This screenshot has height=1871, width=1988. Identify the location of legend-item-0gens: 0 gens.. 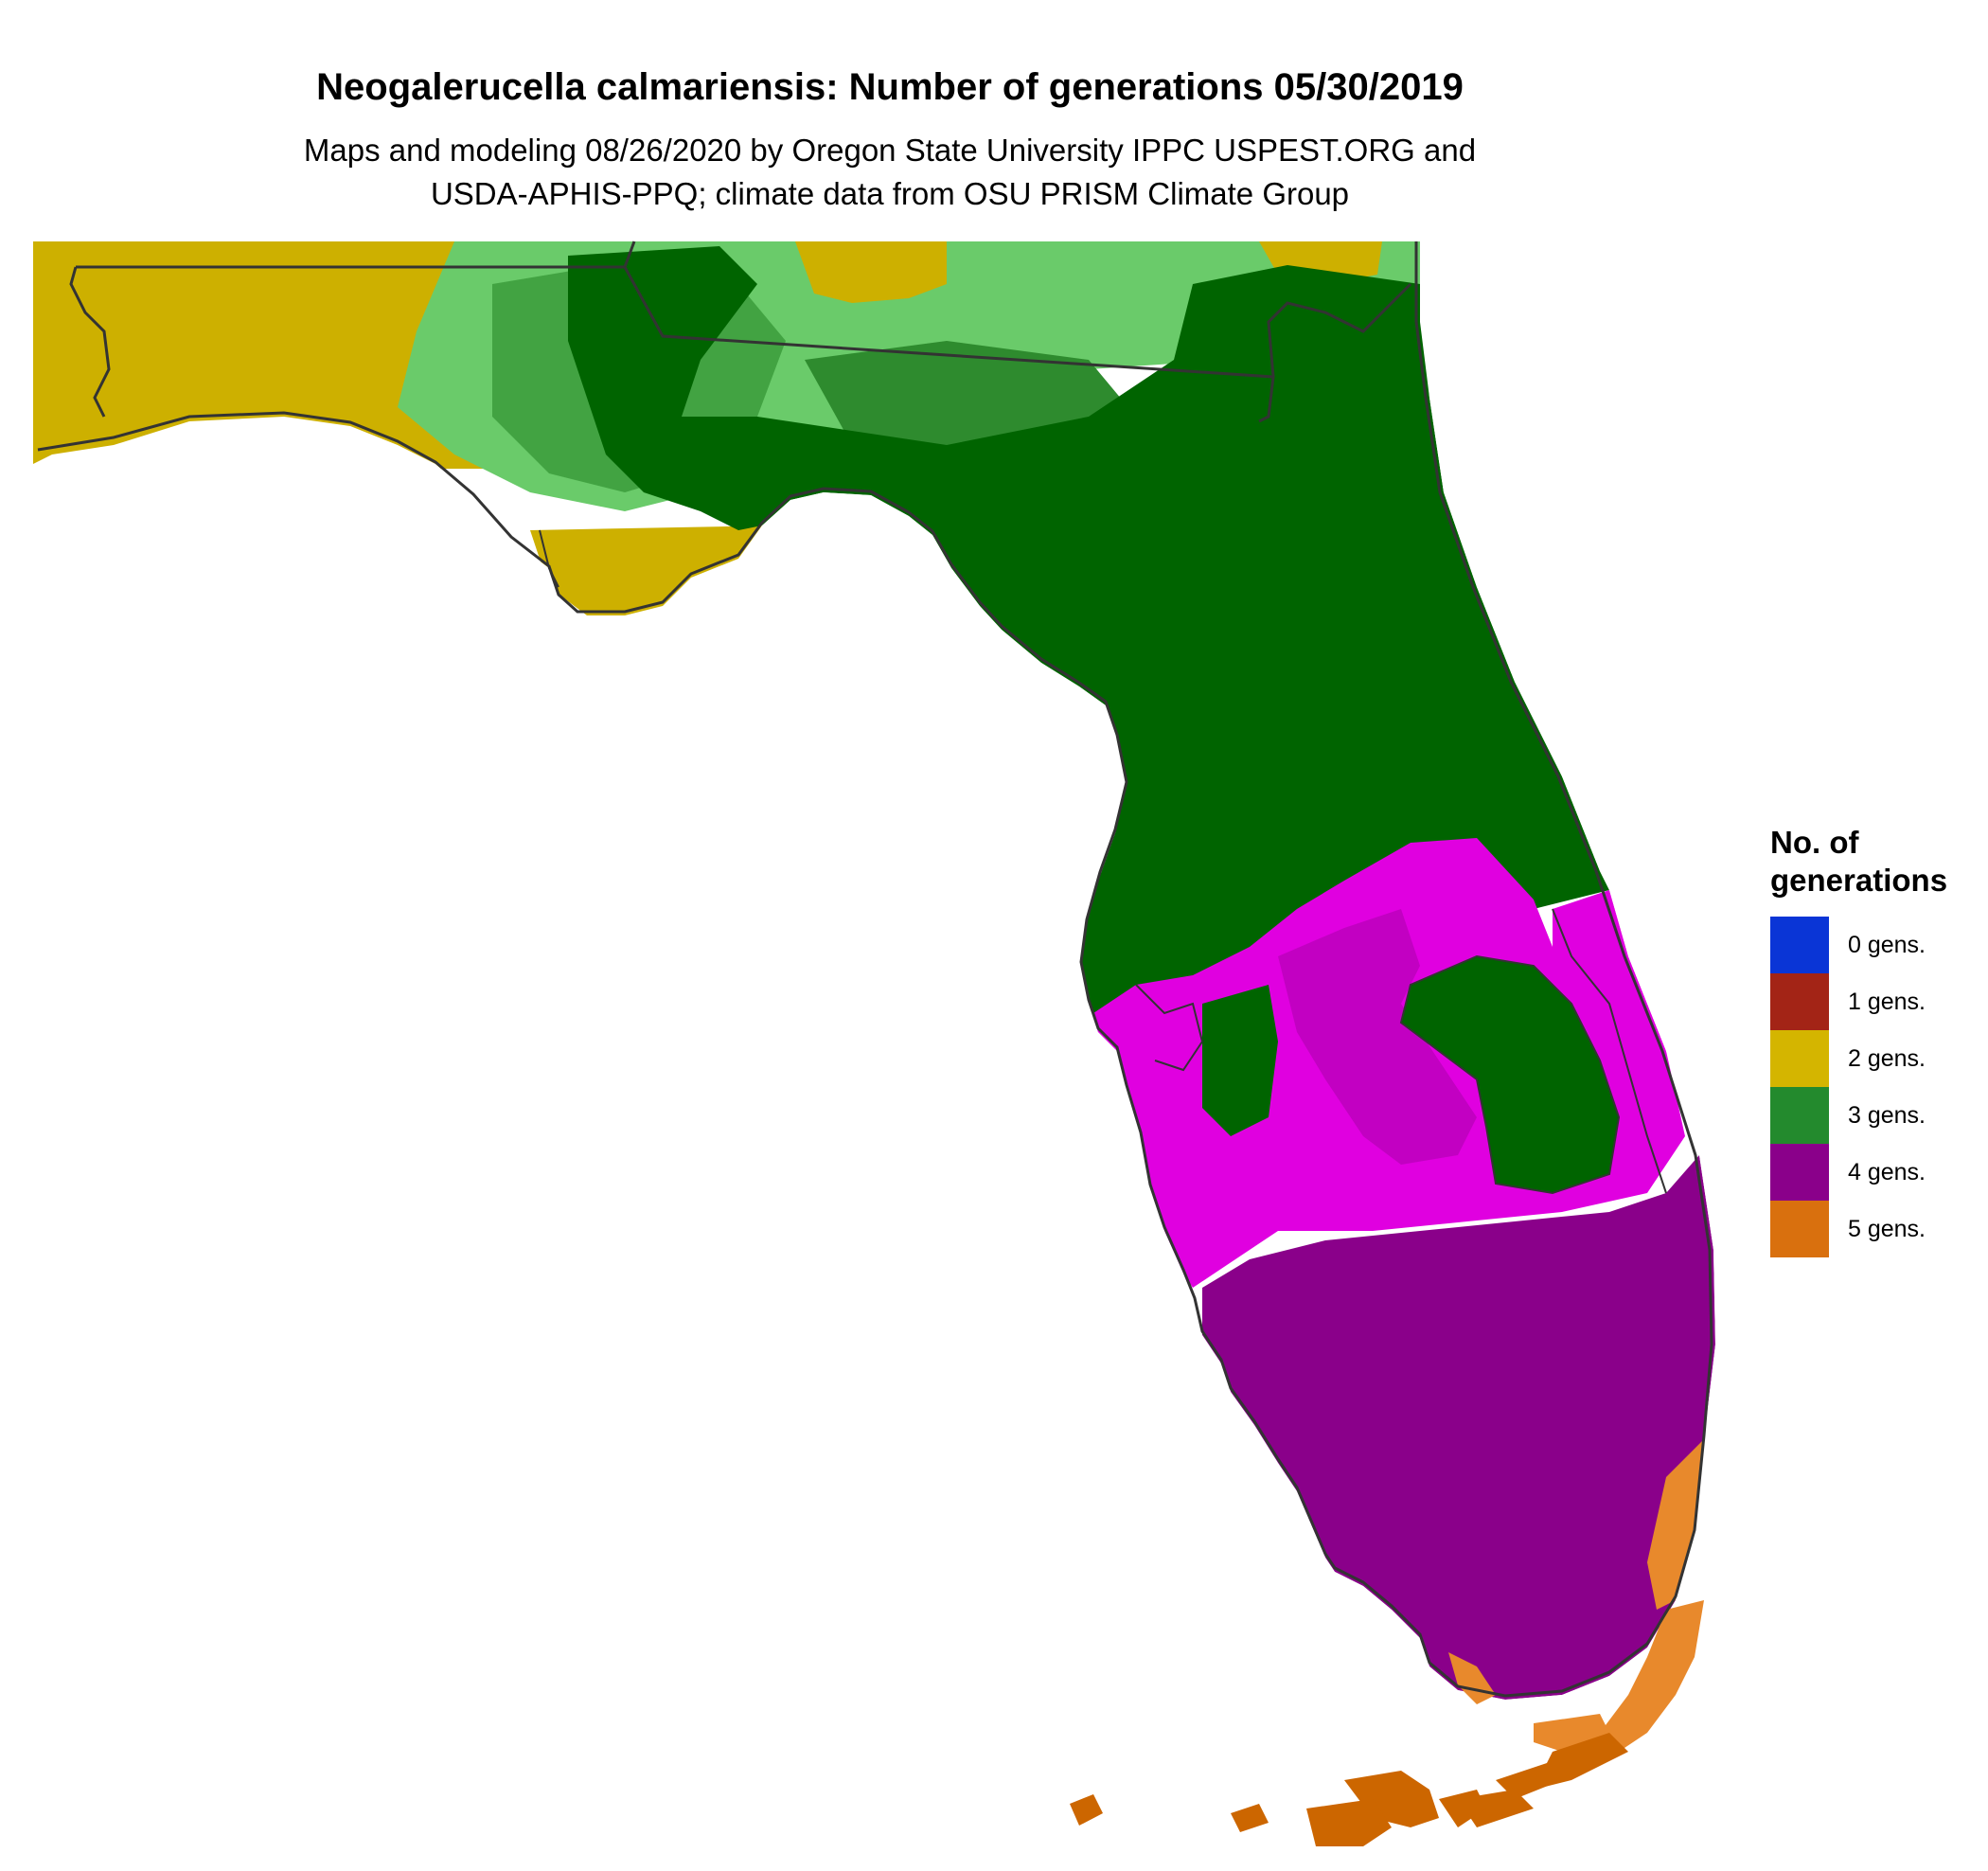
(1874, 945).